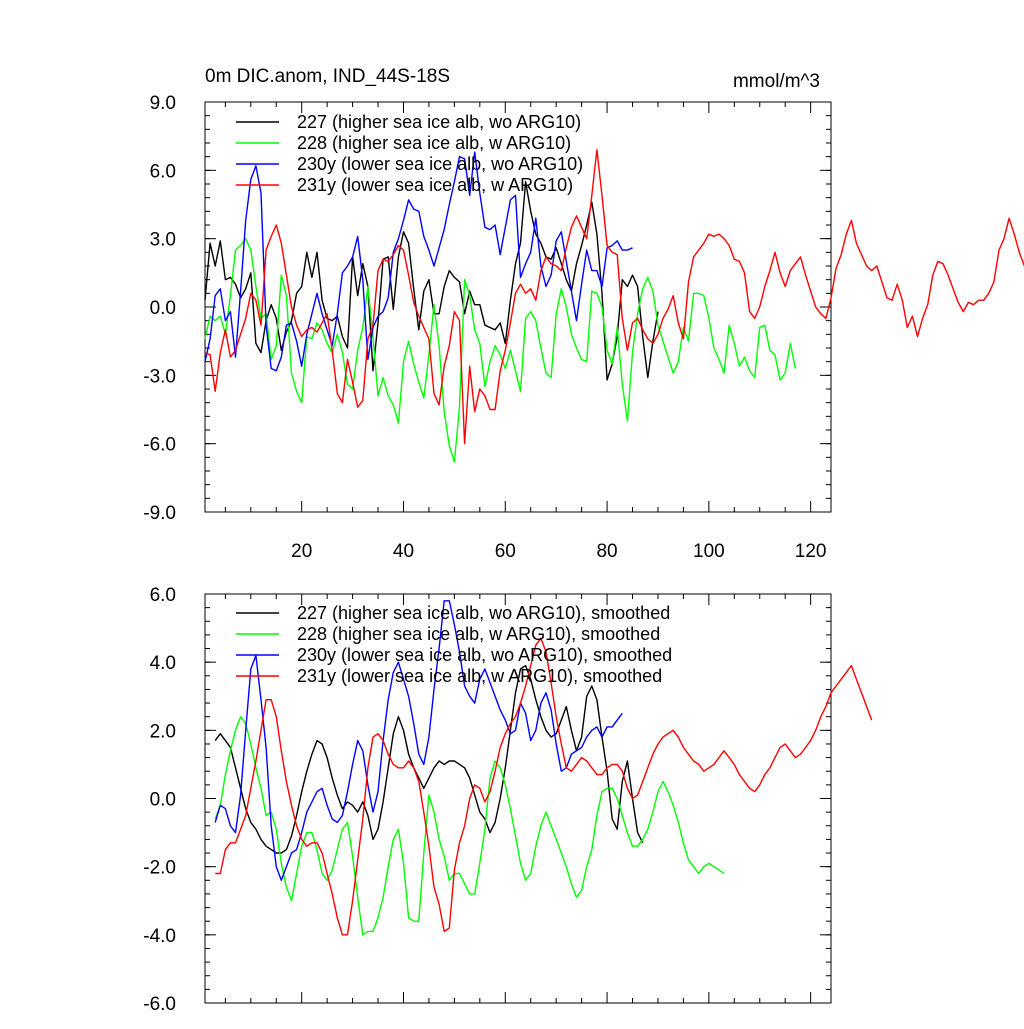  I want to click on x-tick-label: 60, so click(505, 551).